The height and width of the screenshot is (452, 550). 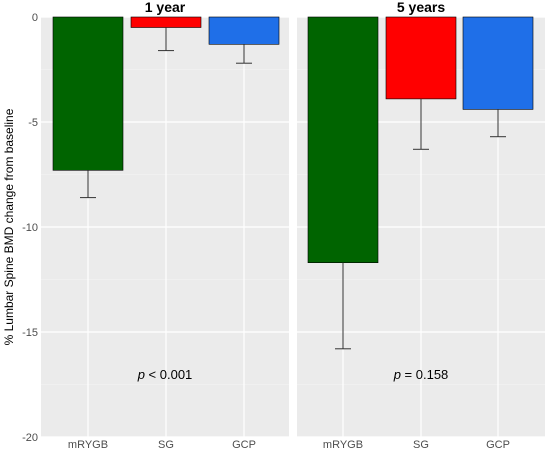 I want to click on y-tick-label: -15, so click(x=30, y=333).